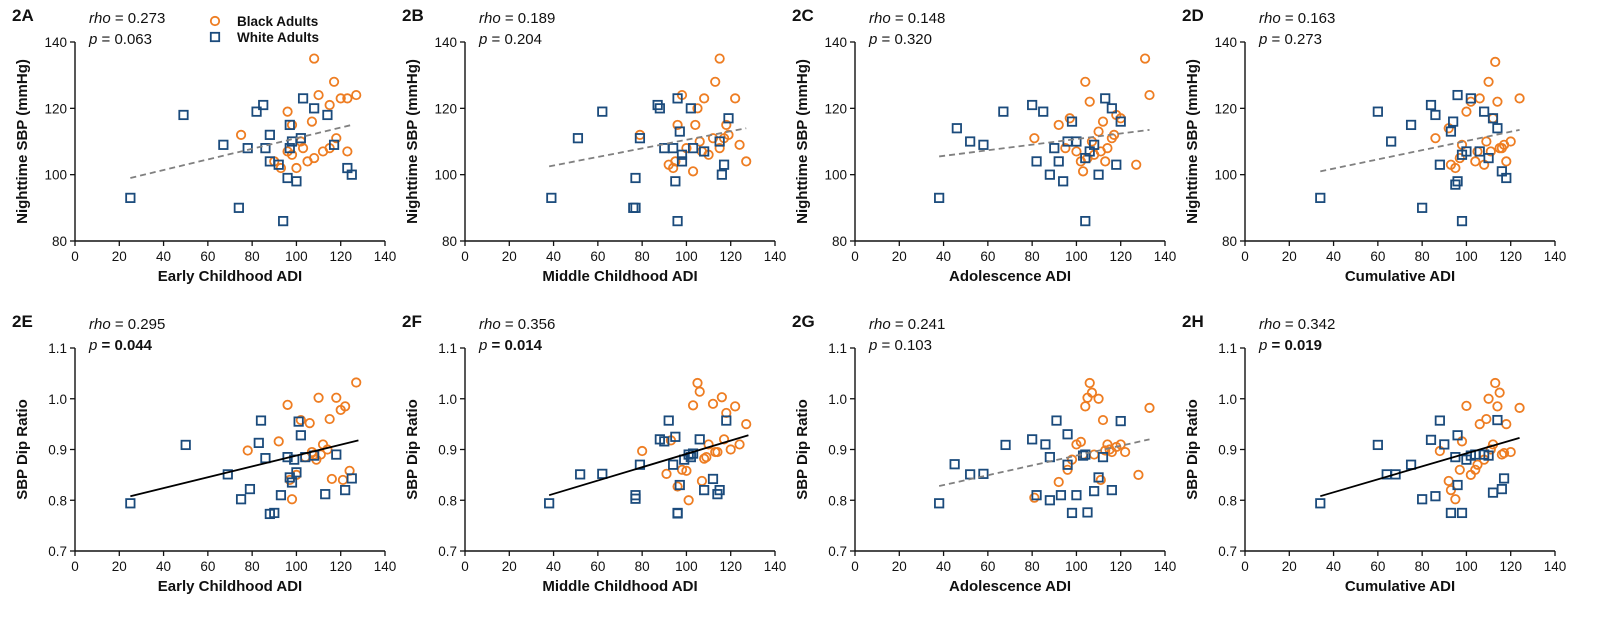 The height and width of the screenshot is (624, 1614). I want to click on y-tick-label: 0.7, so click(57, 551).